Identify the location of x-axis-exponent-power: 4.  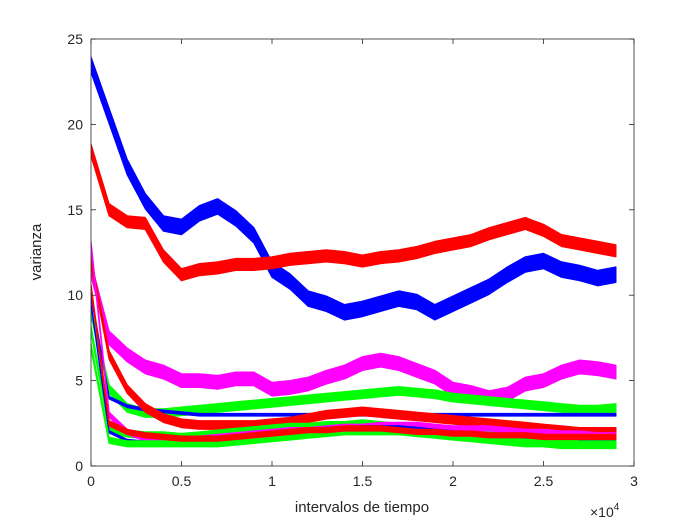
(617, 507).